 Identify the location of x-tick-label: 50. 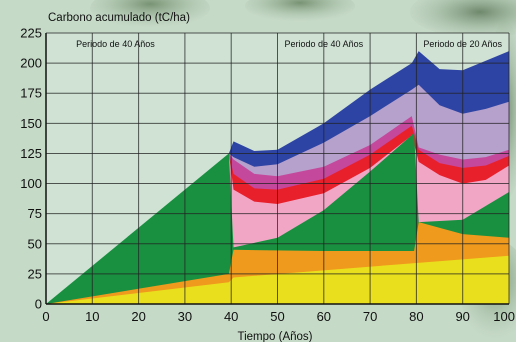
(277, 316).